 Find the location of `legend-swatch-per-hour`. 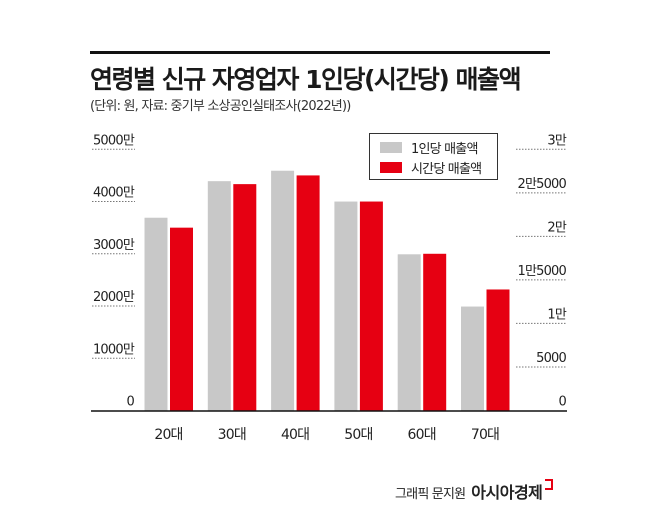

legend-swatch-per-hour is located at coordinates (391, 167).